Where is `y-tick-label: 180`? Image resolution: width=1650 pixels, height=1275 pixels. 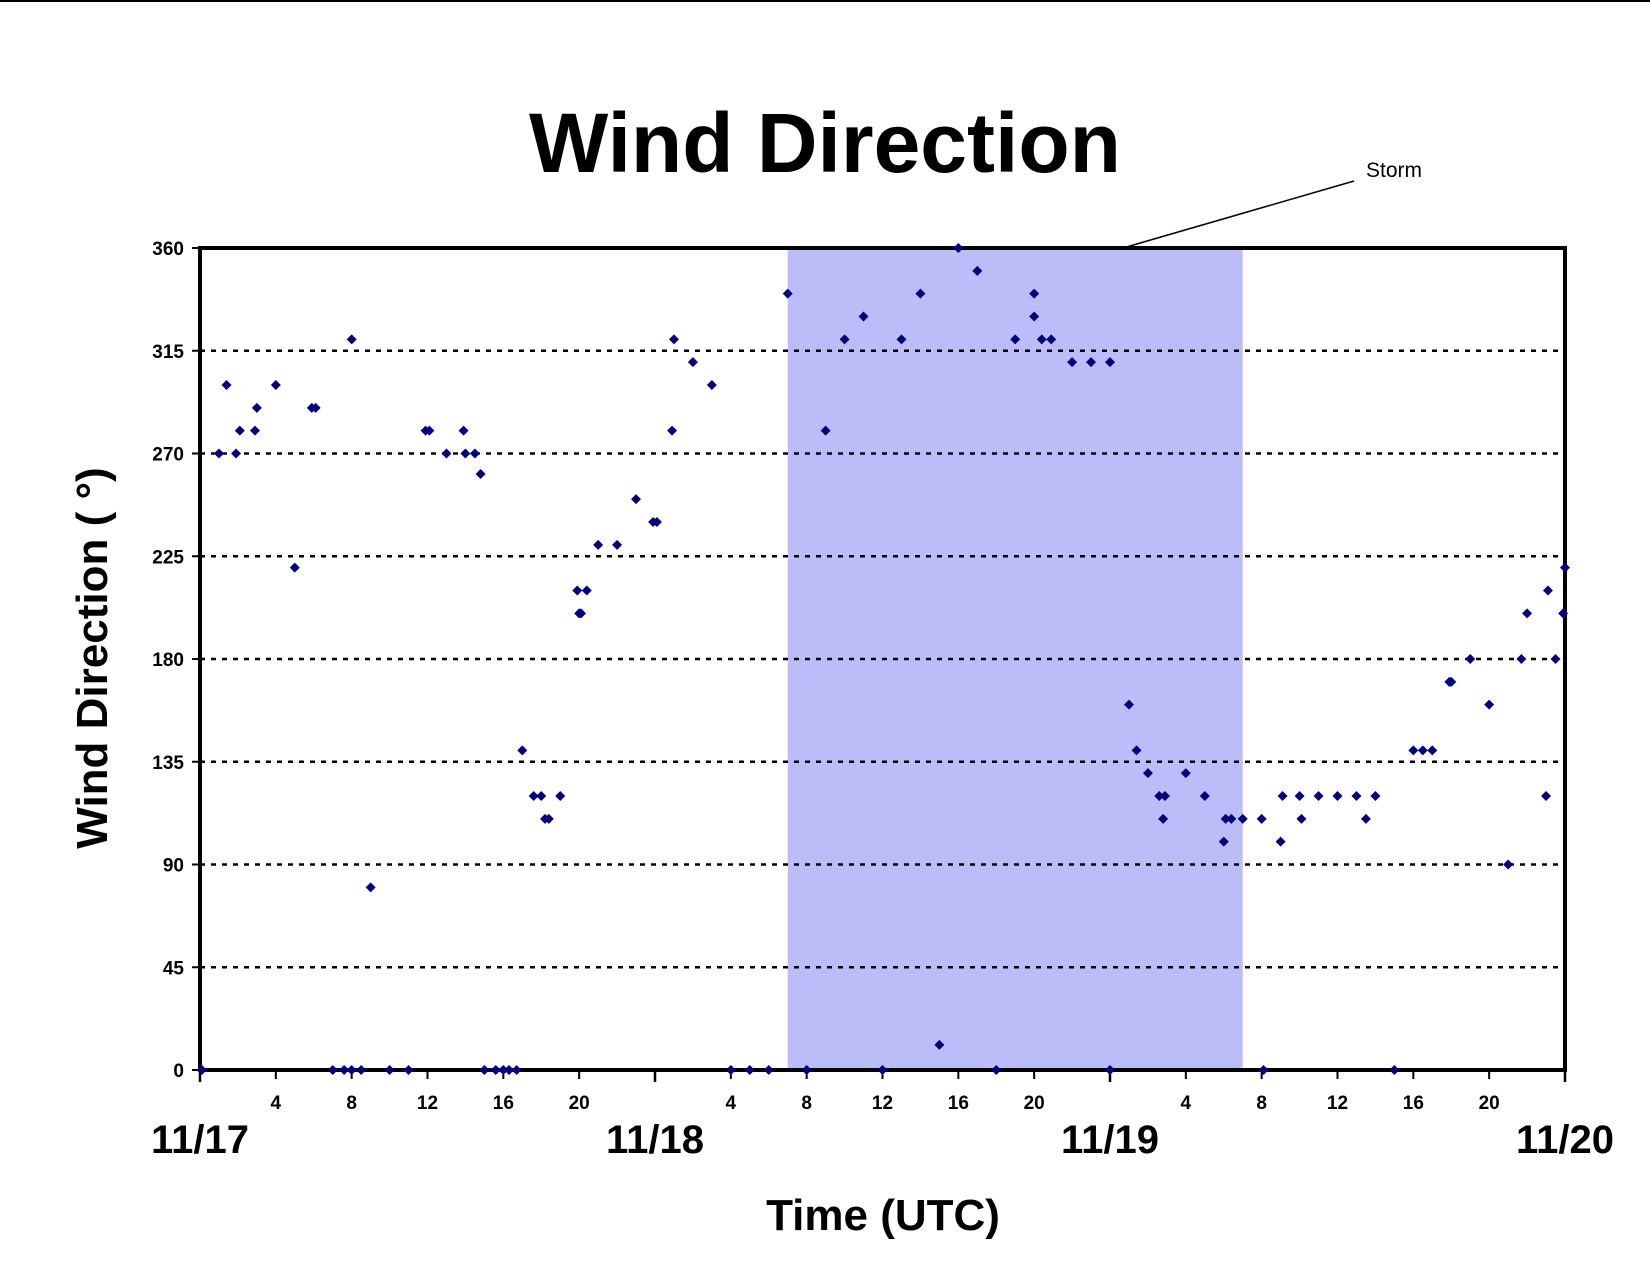
y-tick-label: 180 is located at coordinates (168, 660).